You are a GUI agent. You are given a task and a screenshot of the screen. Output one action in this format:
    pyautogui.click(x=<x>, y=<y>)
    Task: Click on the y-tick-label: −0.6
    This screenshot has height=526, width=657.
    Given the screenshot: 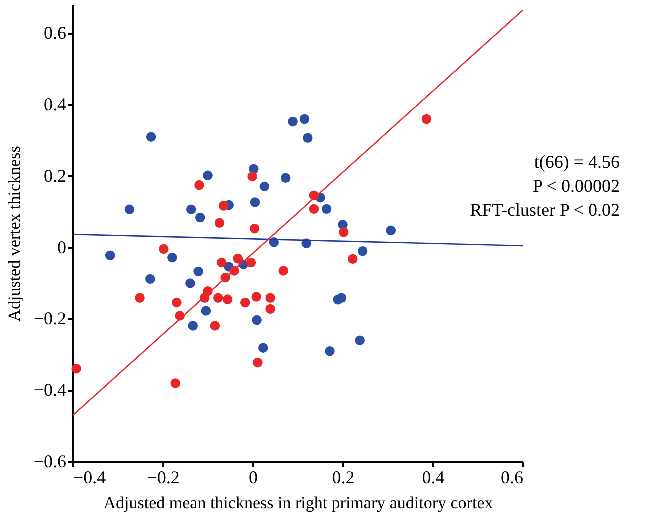 What is the action you would take?
    pyautogui.click(x=50, y=462)
    